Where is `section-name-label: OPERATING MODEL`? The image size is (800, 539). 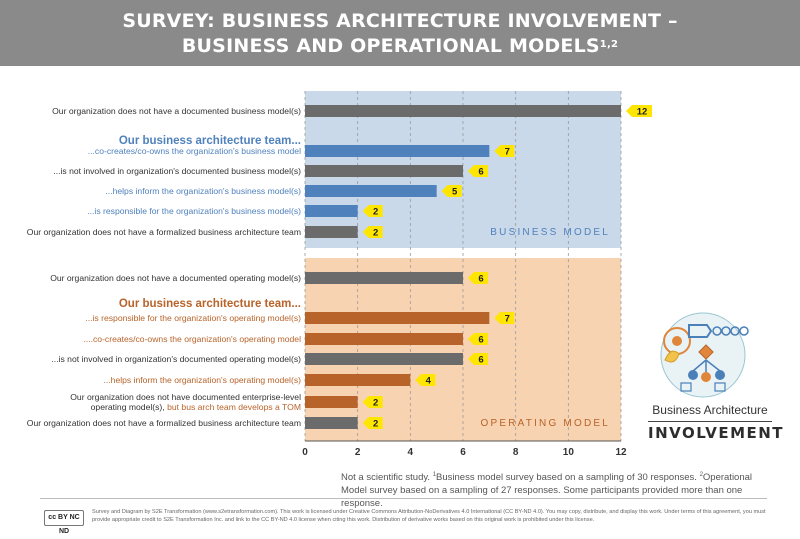
section-name-label: OPERATING MODEL is located at coordinates (546, 423).